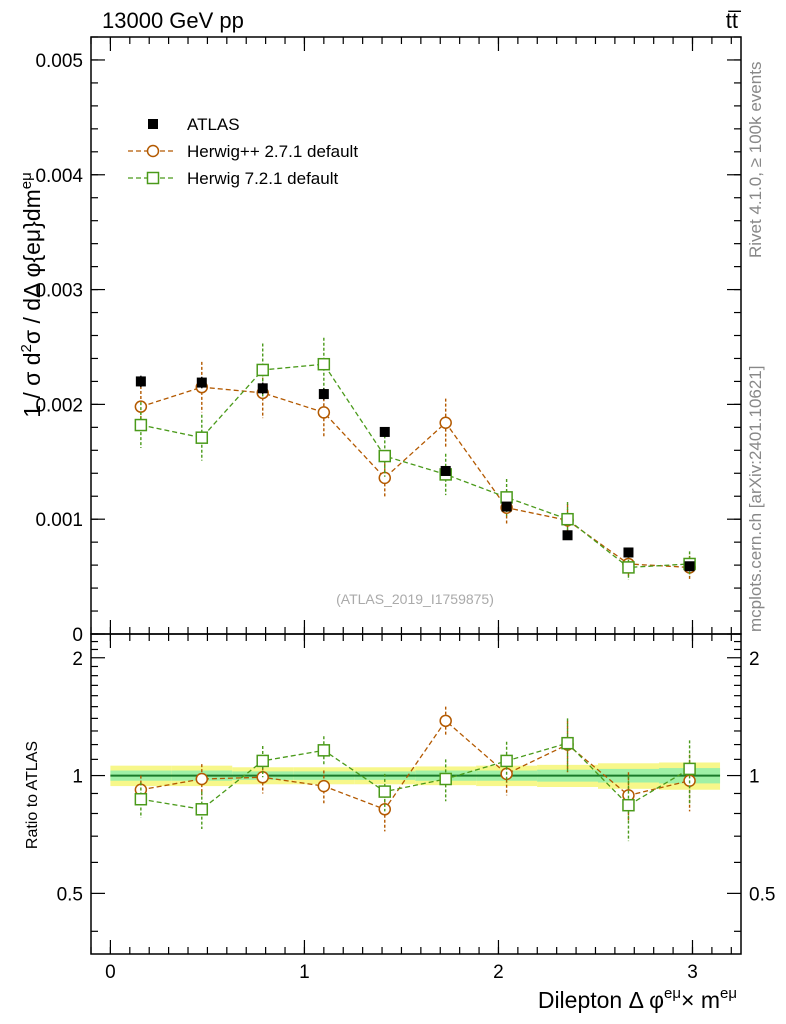 The image size is (786, 1024). Describe the element at coordinates (59, 291) in the screenshot. I see `main-y-tick-label: 0.003` at that location.